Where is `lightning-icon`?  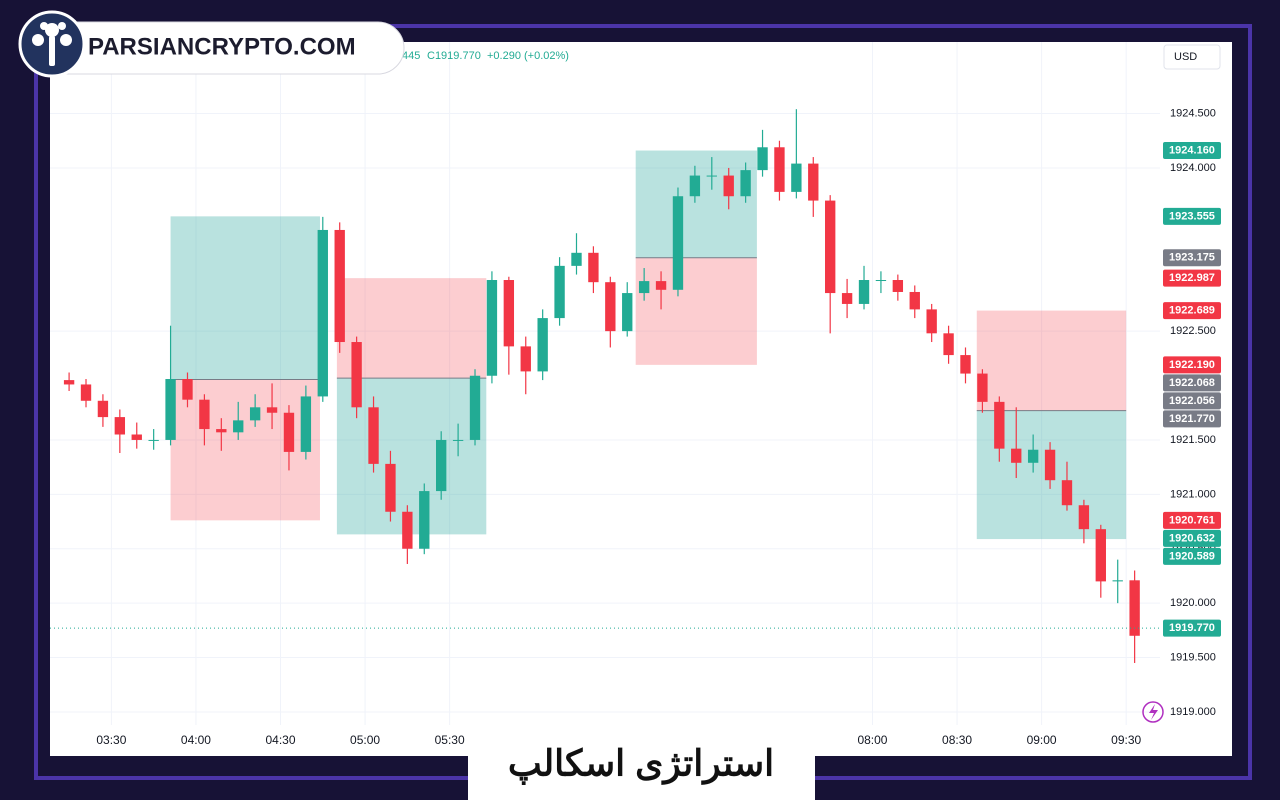
lightning-icon is located at coordinates (1153, 712).